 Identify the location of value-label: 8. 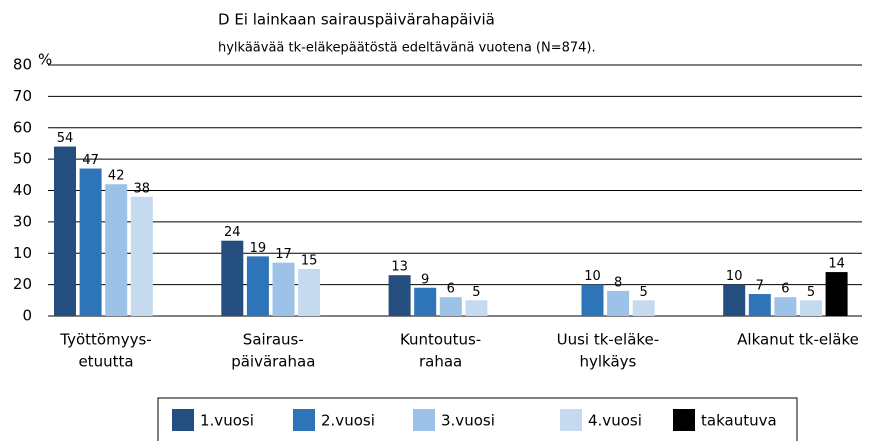
(618, 282).